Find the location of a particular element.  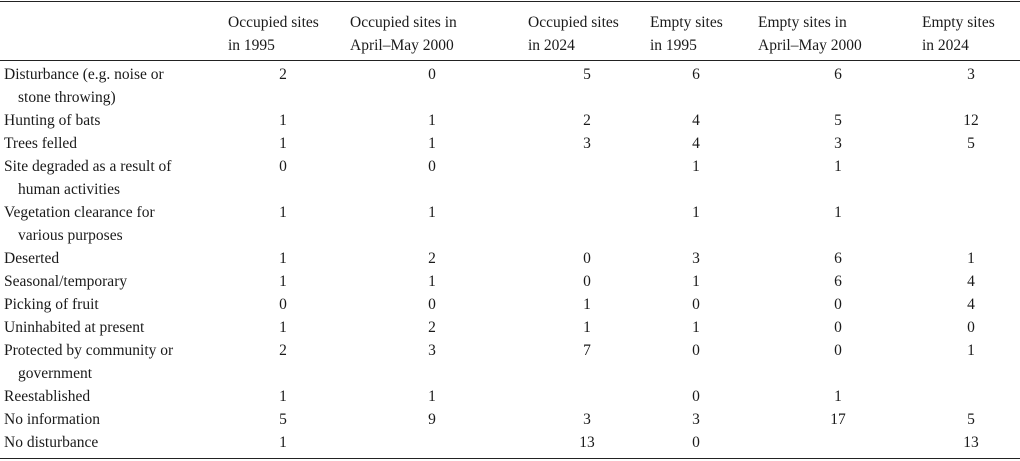

cell-value: 9 is located at coordinates (432, 419).